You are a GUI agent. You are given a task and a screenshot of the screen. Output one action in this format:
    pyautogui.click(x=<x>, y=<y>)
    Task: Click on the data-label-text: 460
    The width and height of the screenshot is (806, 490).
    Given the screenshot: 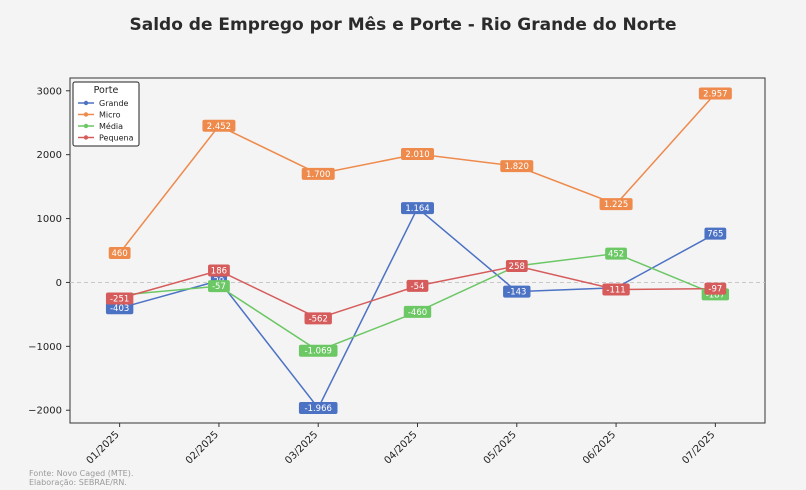 What is the action you would take?
    pyautogui.click(x=120, y=254)
    